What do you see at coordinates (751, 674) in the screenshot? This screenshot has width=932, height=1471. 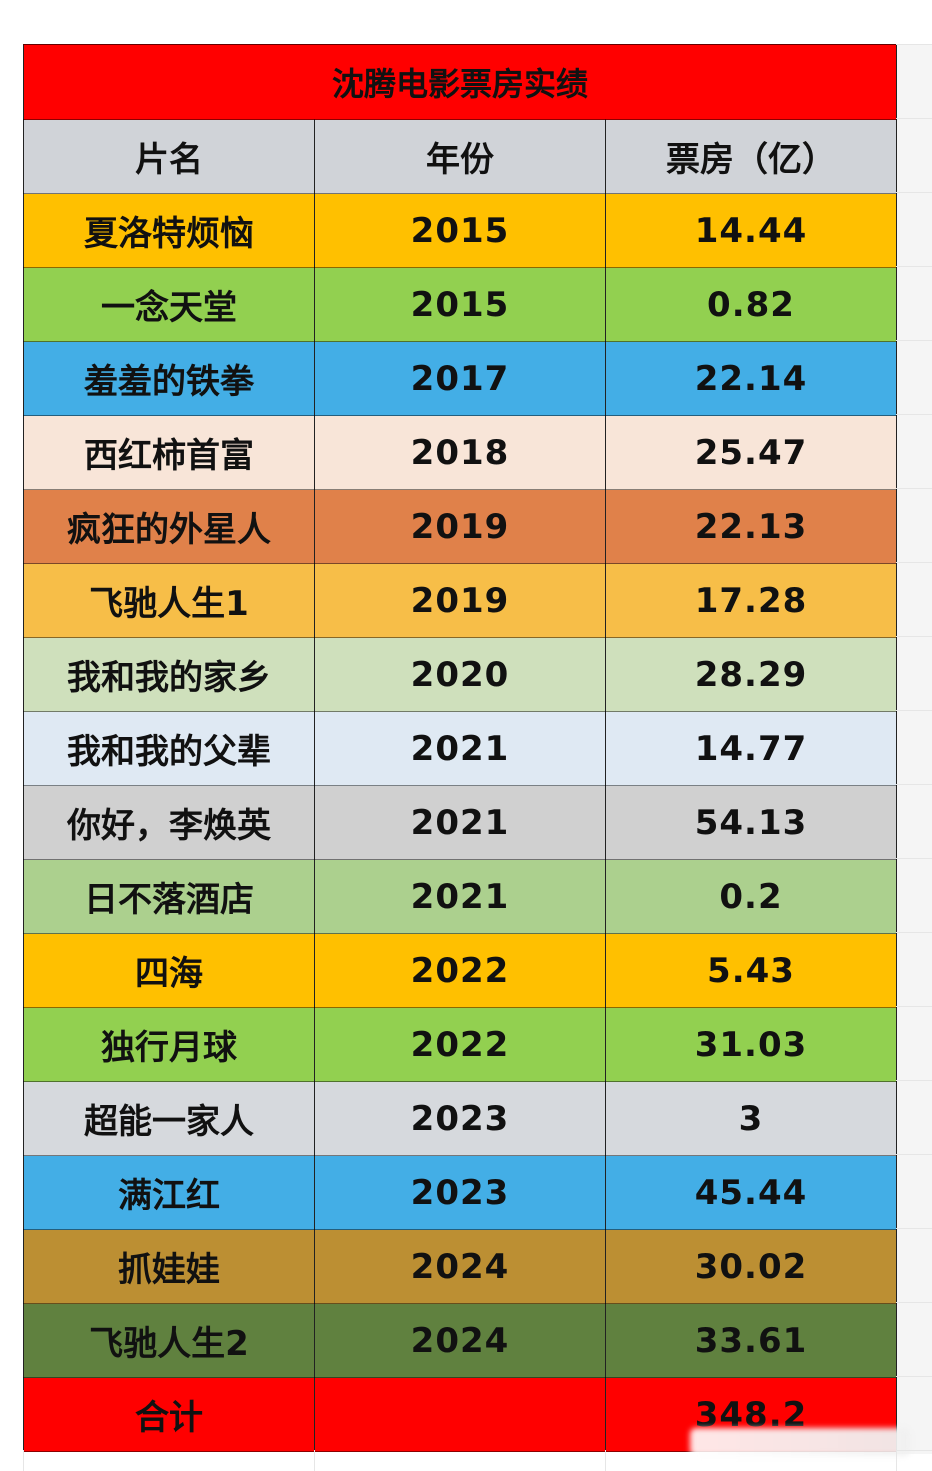 I see `cell-box-office: 28.29` at bounding box center [751, 674].